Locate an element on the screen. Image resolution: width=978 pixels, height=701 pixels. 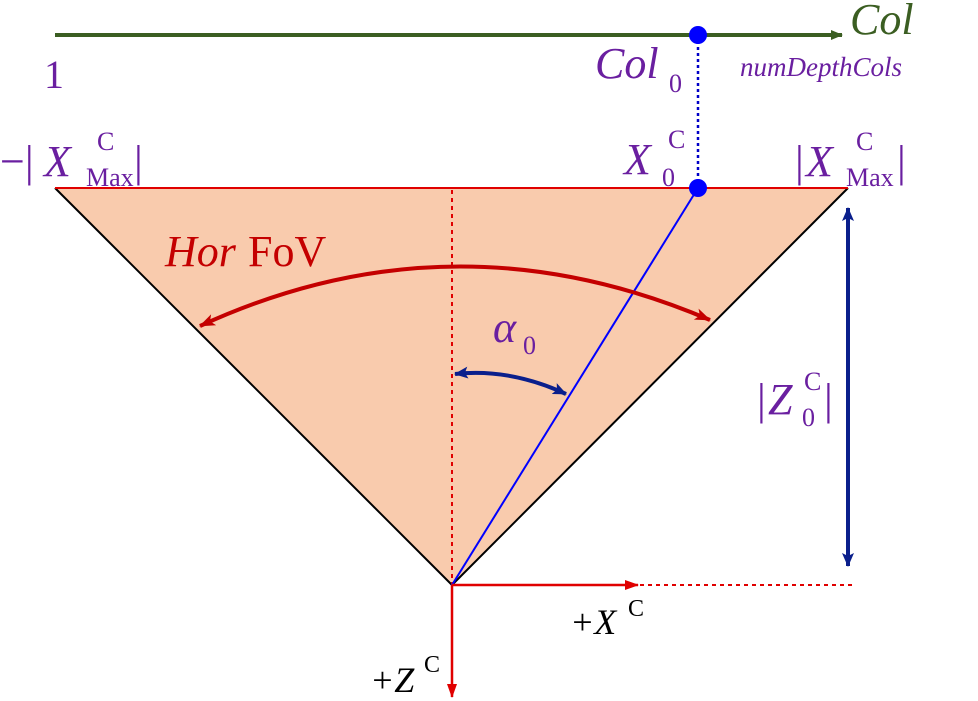
col-end-label: Col is located at coordinates (882, 22).